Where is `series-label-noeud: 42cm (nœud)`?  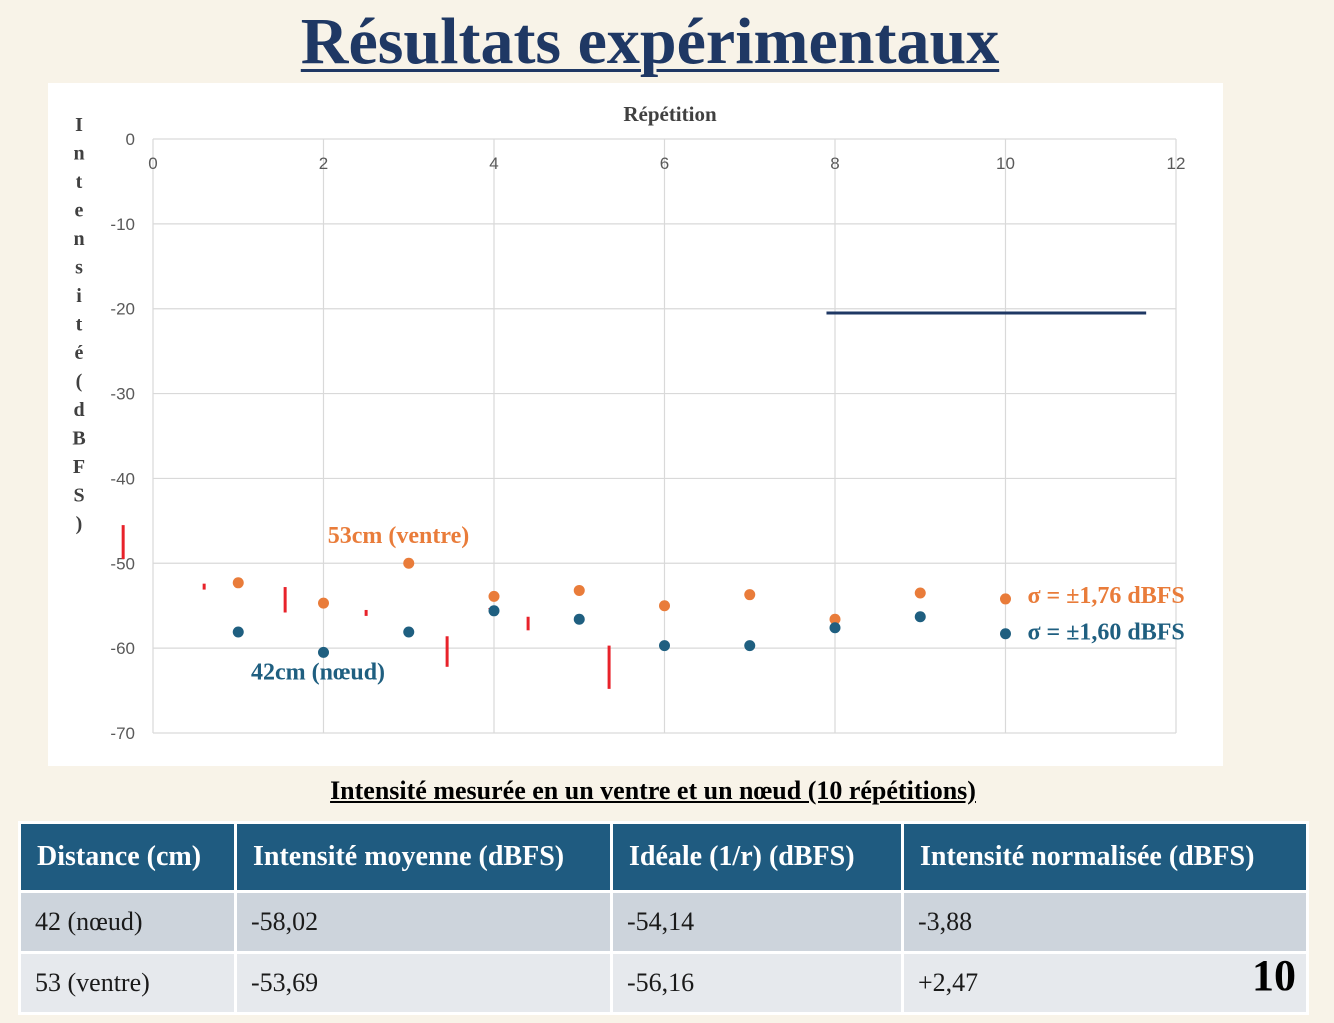
series-label-noeud: 42cm (nœud) is located at coordinates (318, 673).